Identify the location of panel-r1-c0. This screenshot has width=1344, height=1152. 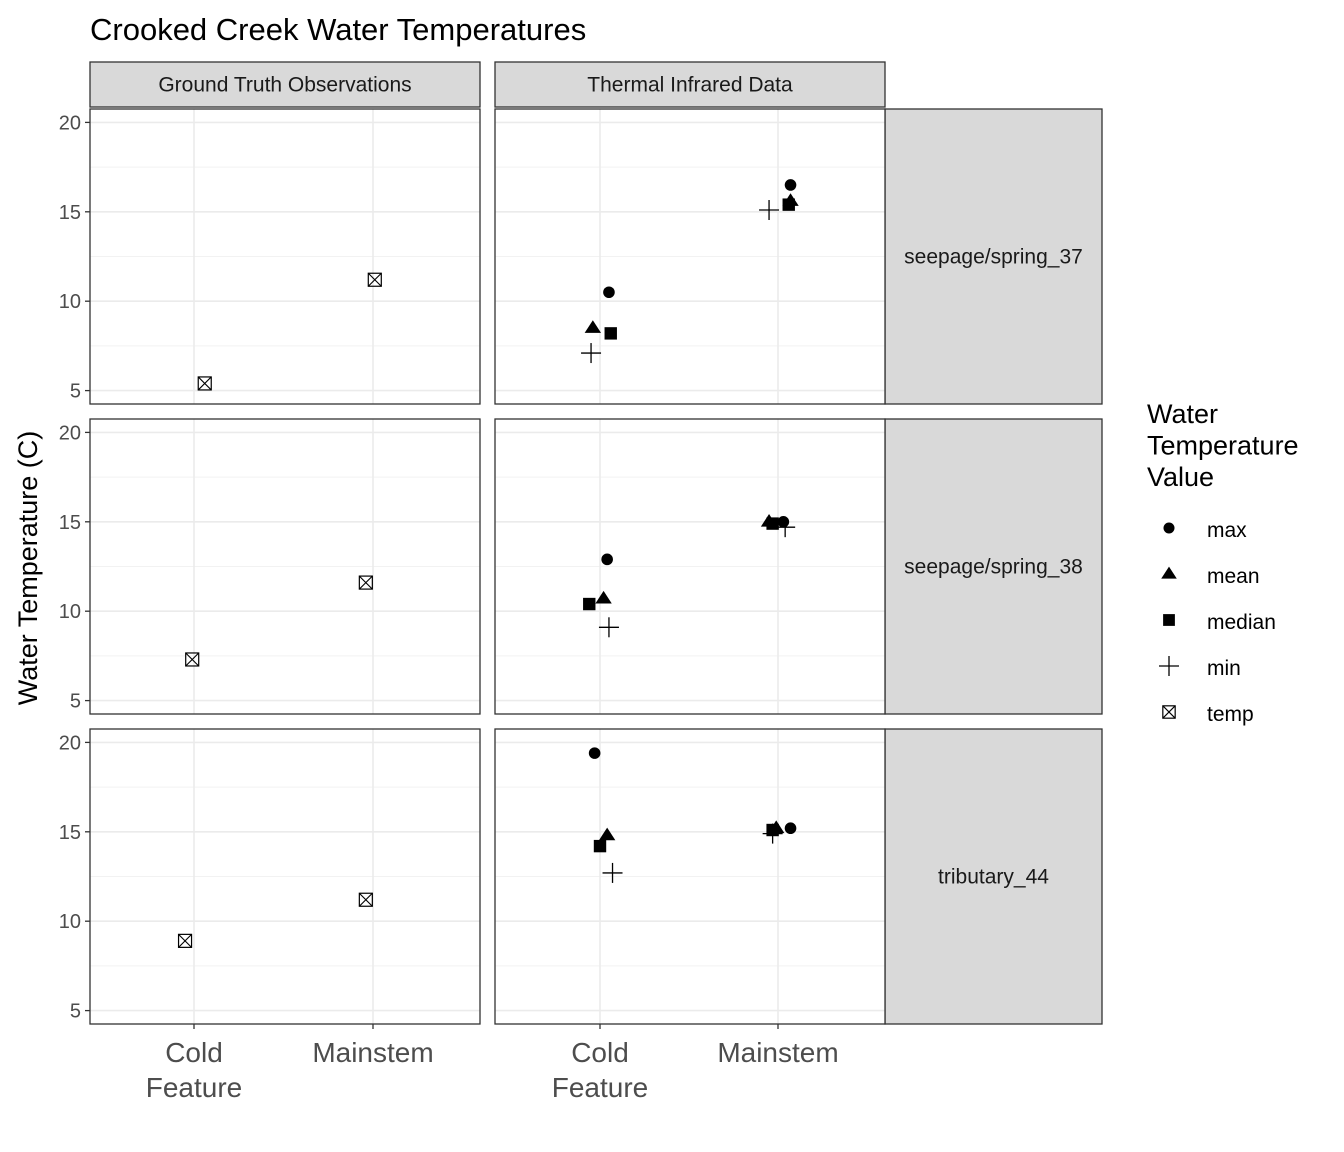
(285, 566).